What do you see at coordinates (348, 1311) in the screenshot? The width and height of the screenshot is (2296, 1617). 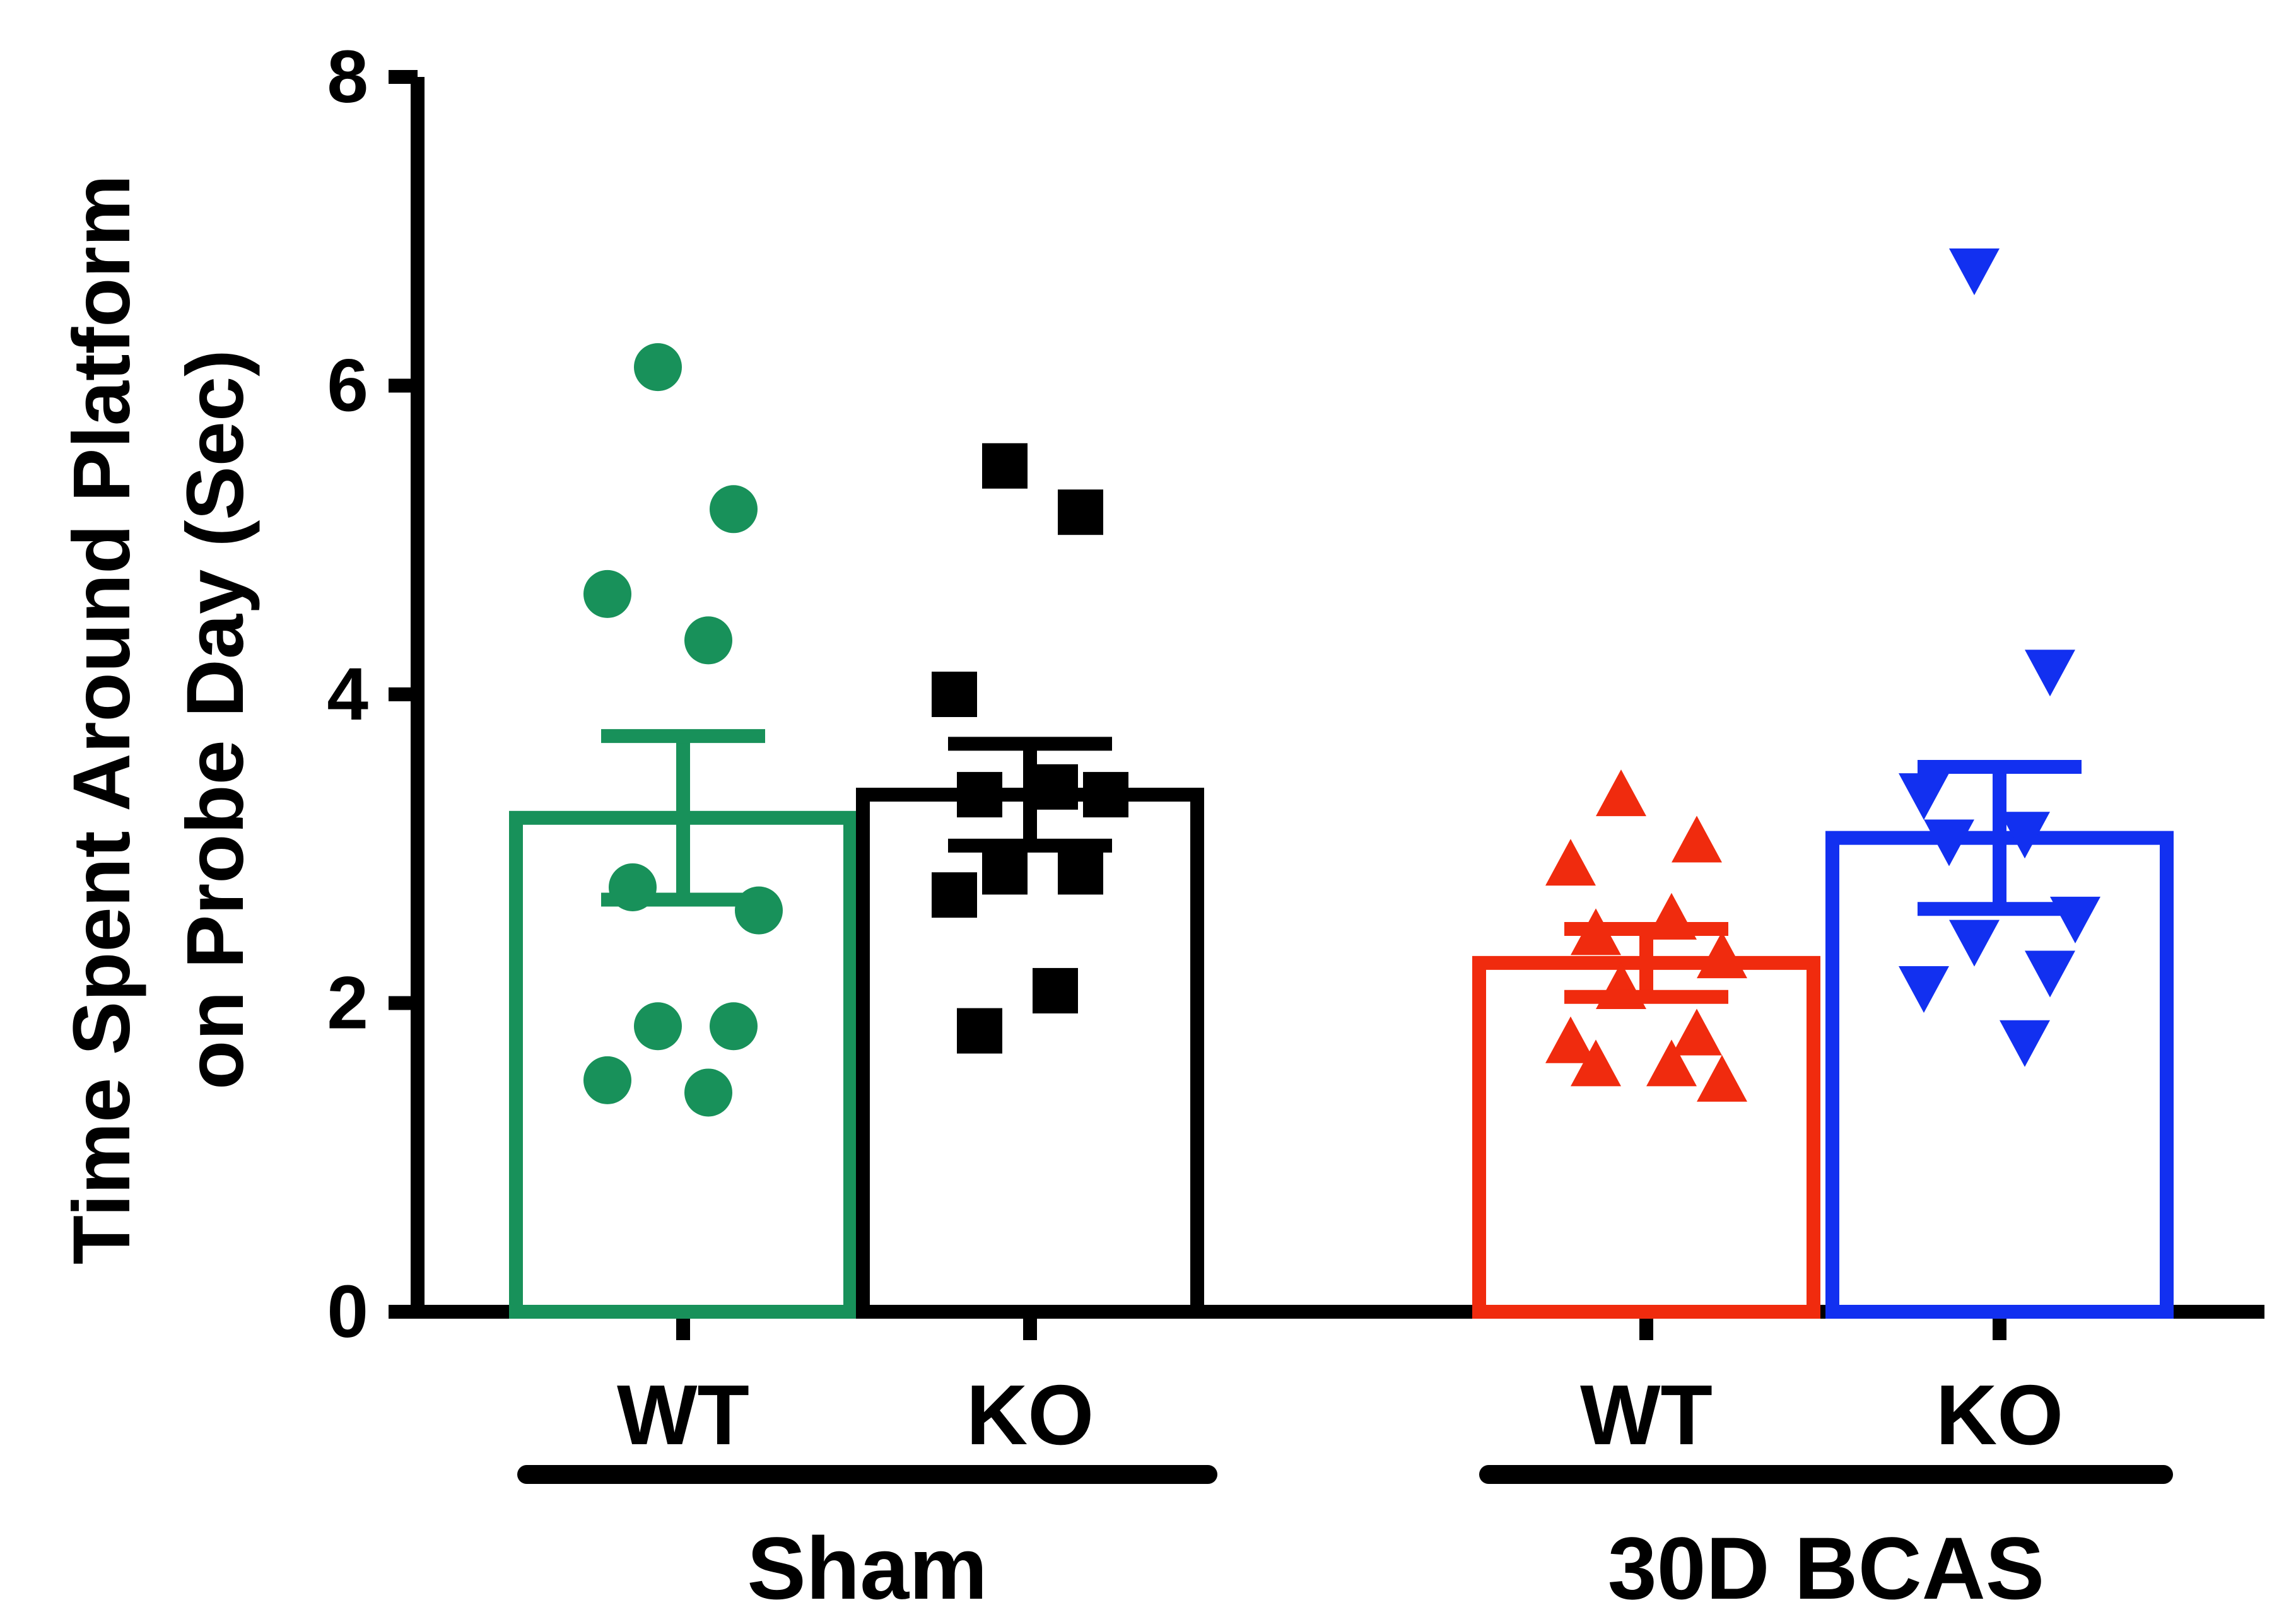 I see `y-tick-label-0: 0` at bounding box center [348, 1311].